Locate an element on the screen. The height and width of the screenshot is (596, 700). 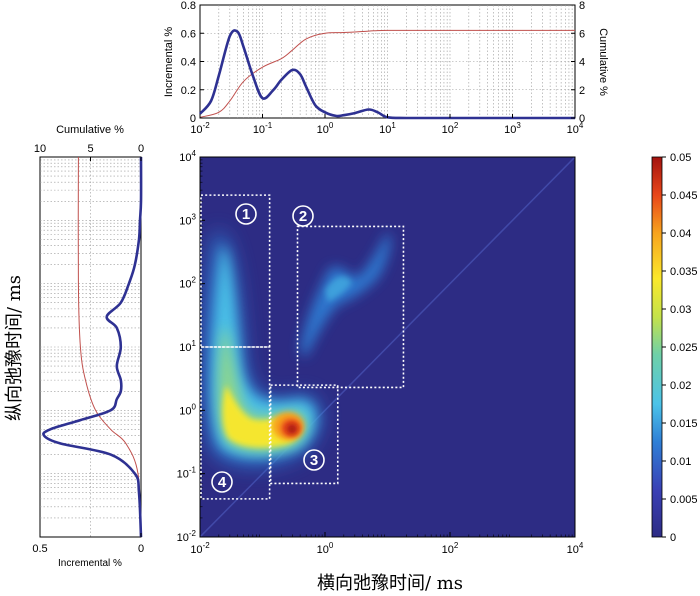
region-number-1: 1 is located at coordinates (246, 214).